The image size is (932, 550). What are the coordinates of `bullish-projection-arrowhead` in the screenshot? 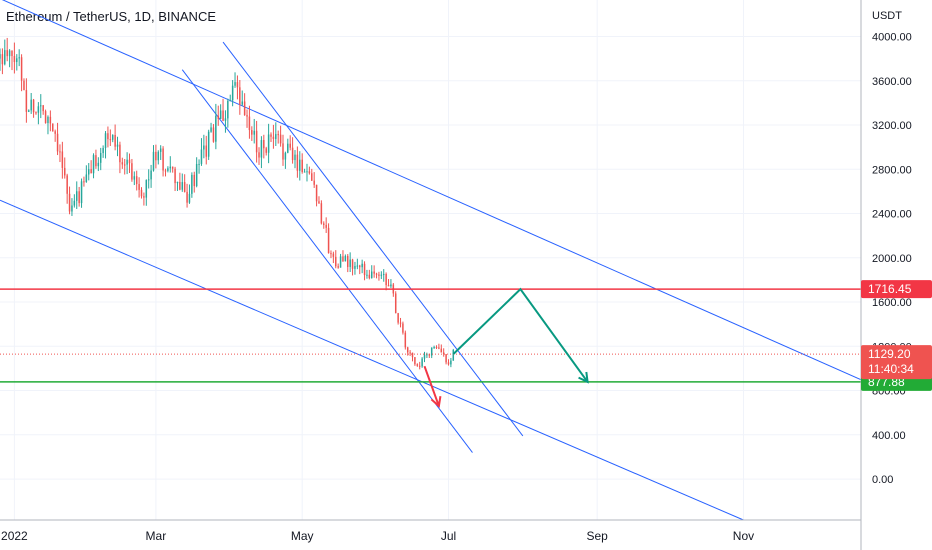 It's located at (583, 377).